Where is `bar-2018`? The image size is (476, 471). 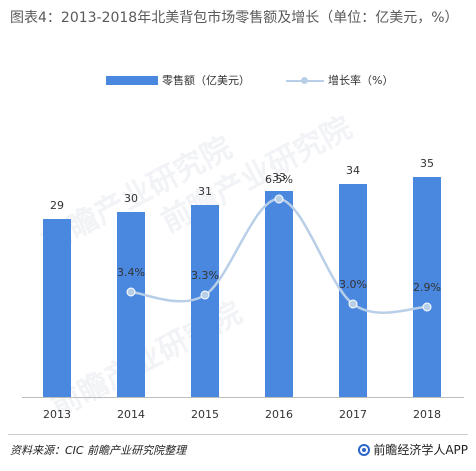
bar-2018 is located at coordinates (427, 287).